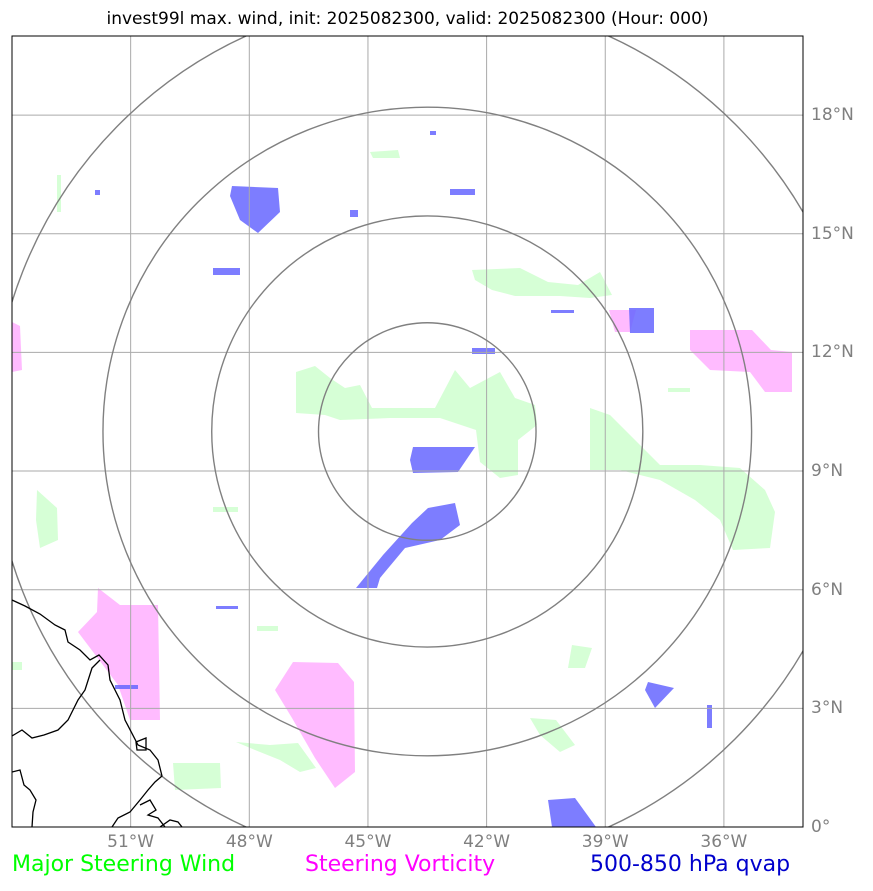  I want to click on qvap-area-band, so click(408, 545).